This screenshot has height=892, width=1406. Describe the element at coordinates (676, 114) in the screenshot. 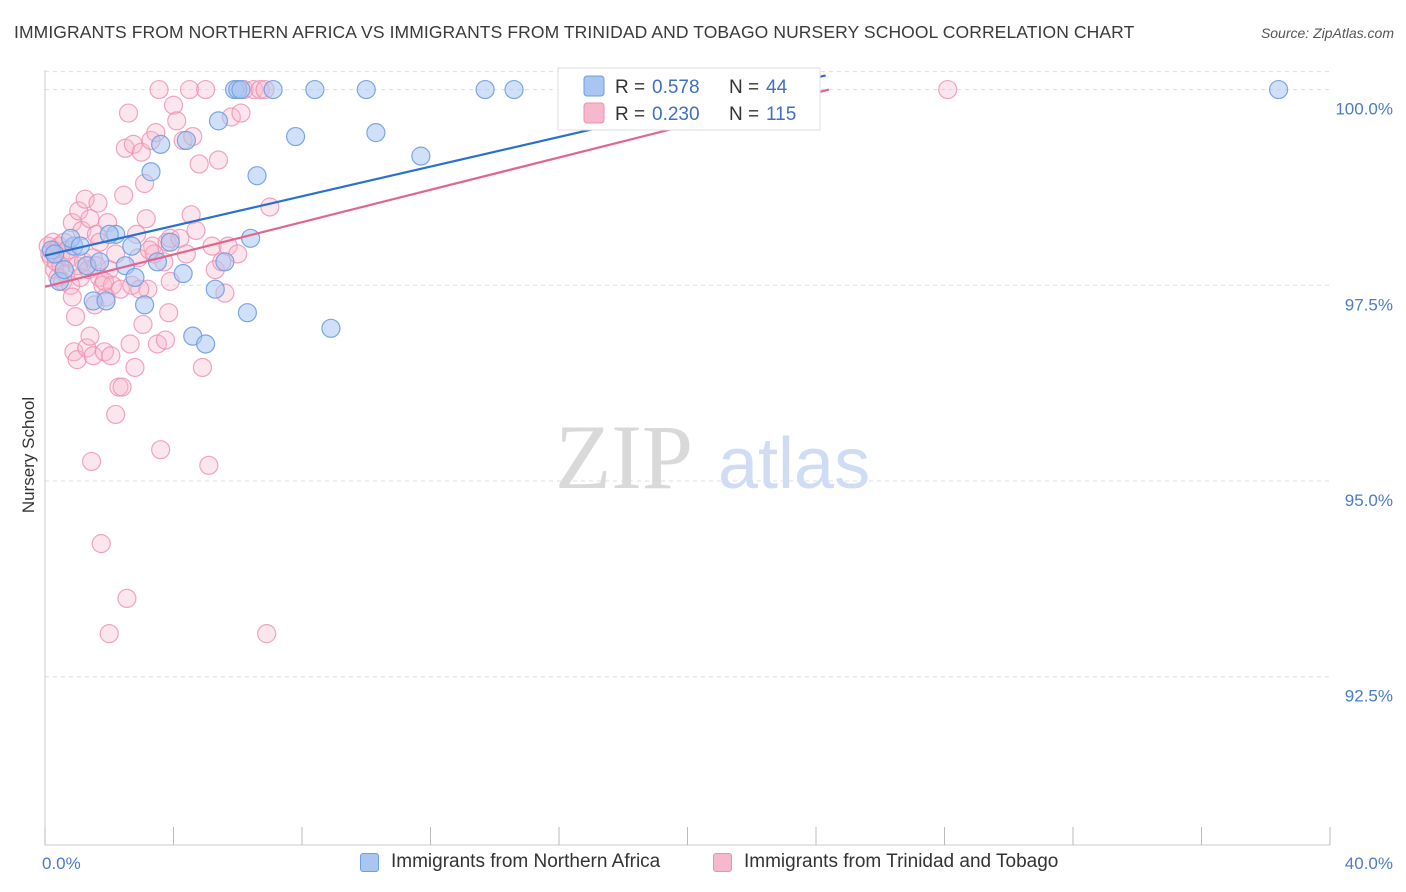

I see `legend-r-value-2: 0.230` at that location.